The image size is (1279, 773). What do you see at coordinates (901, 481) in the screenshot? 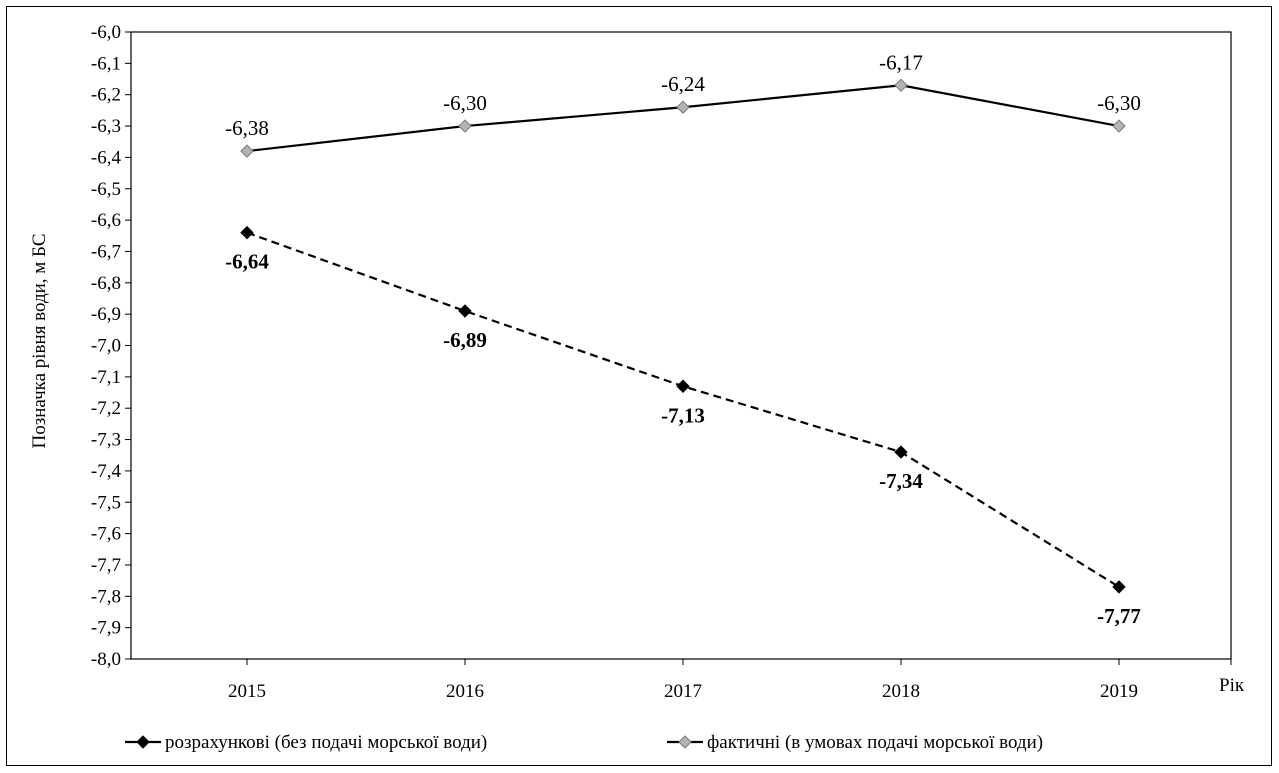
I see `data-label: -7,34` at bounding box center [901, 481].